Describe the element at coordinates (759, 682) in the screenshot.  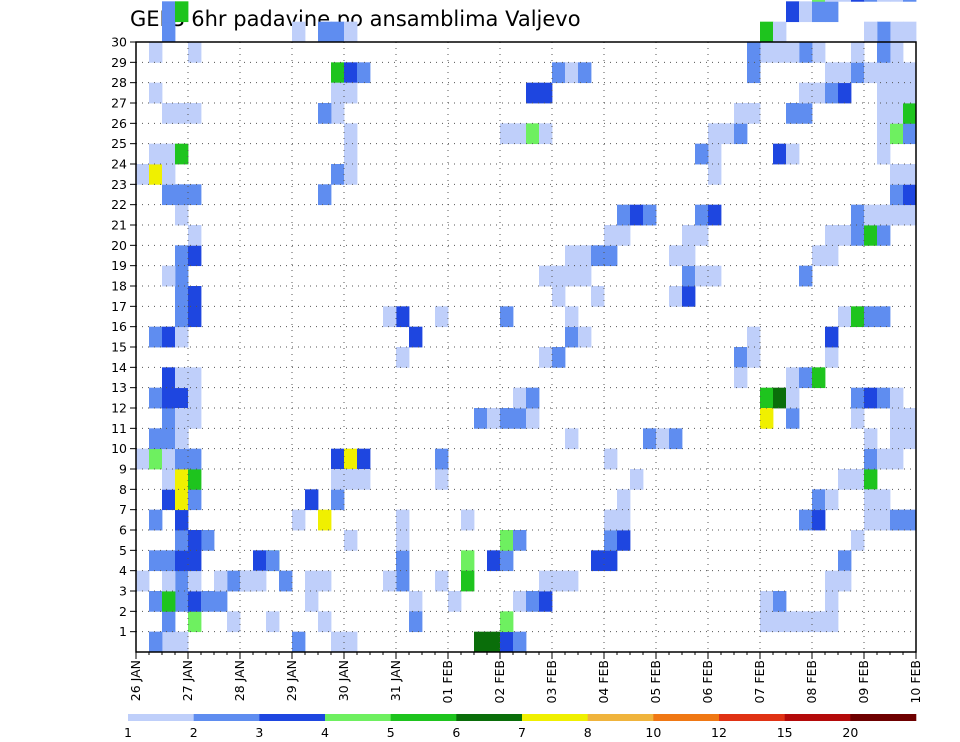
I see `x-tick-label: 07 FEB` at that location.